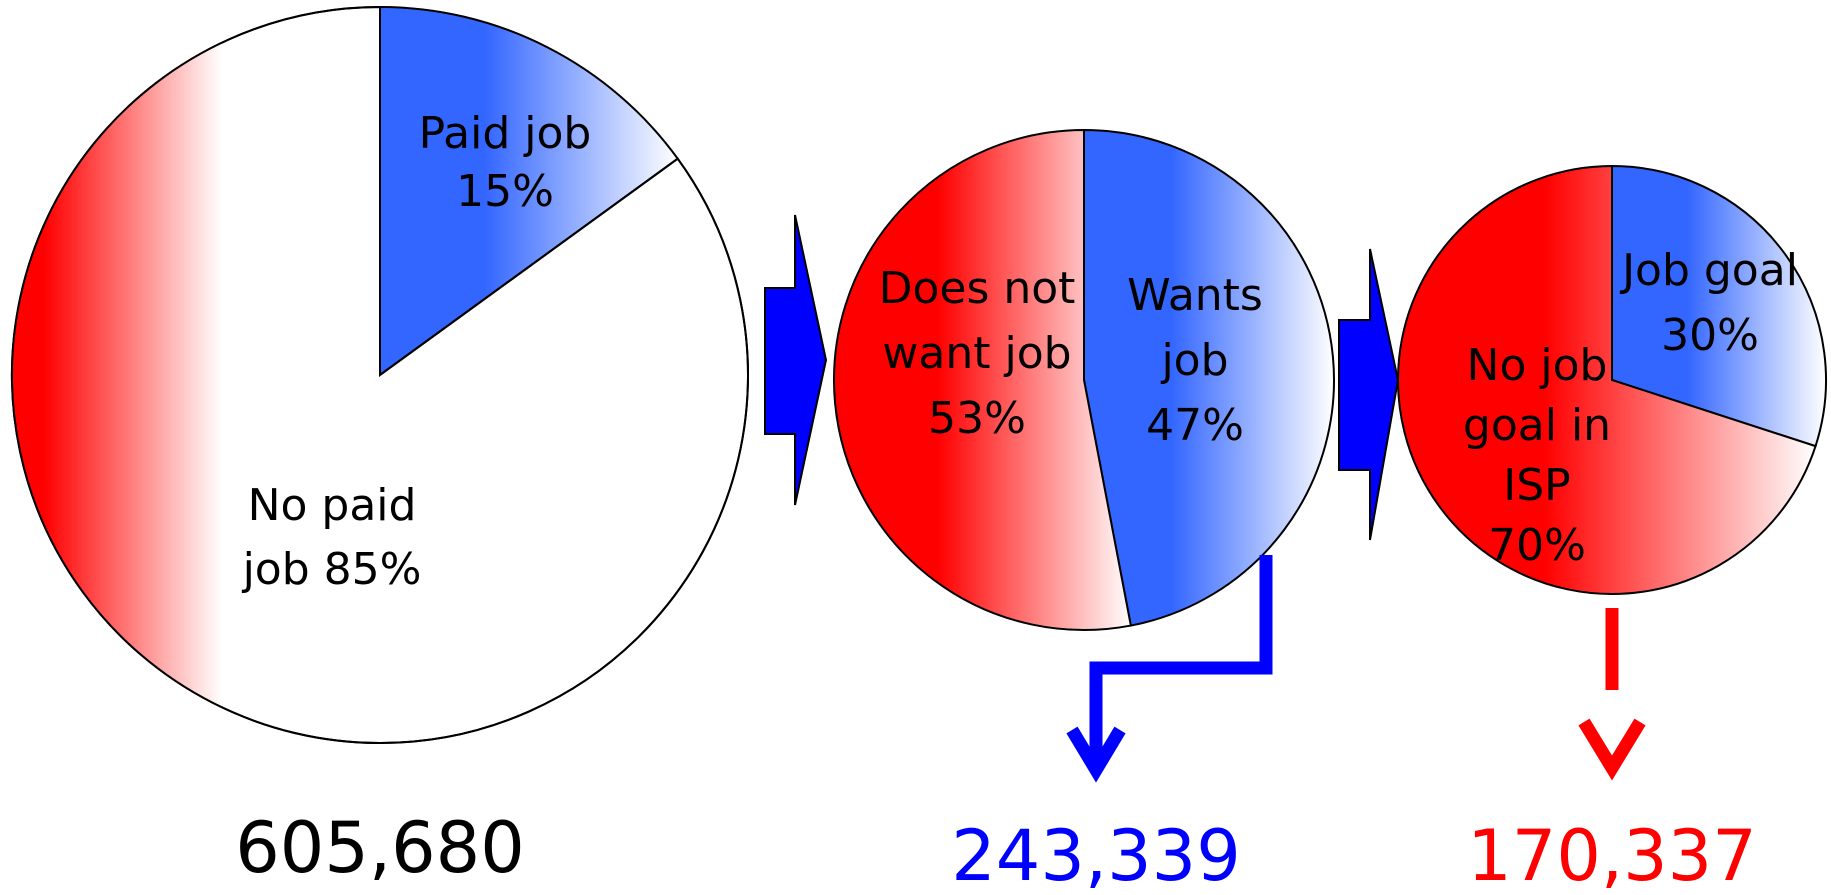 The height and width of the screenshot is (895, 1831). What do you see at coordinates (505, 191) in the screenshot?
I see `slice-paid-job-label: 15%` at bounding box center [505, 191].